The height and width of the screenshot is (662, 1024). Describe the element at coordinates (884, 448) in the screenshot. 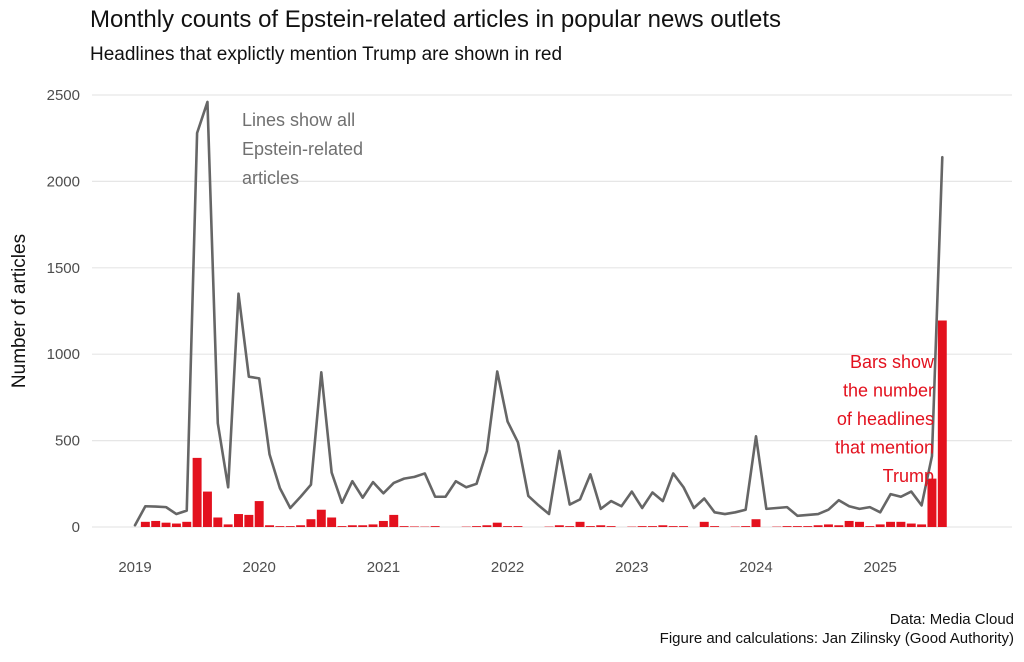

I see `annotation-bars-text: that mention` at that location.